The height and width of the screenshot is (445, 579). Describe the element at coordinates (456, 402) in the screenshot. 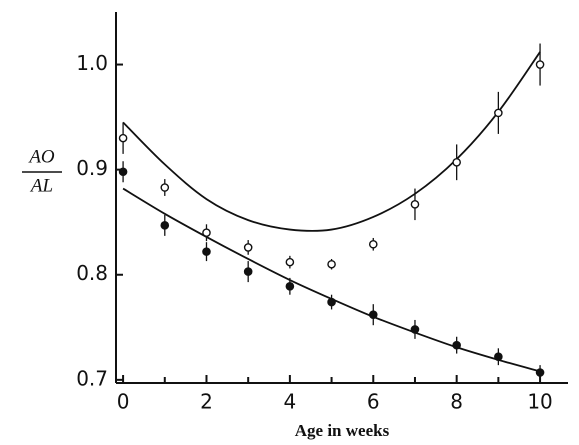

I see `x-tick-label: 8` at that location.